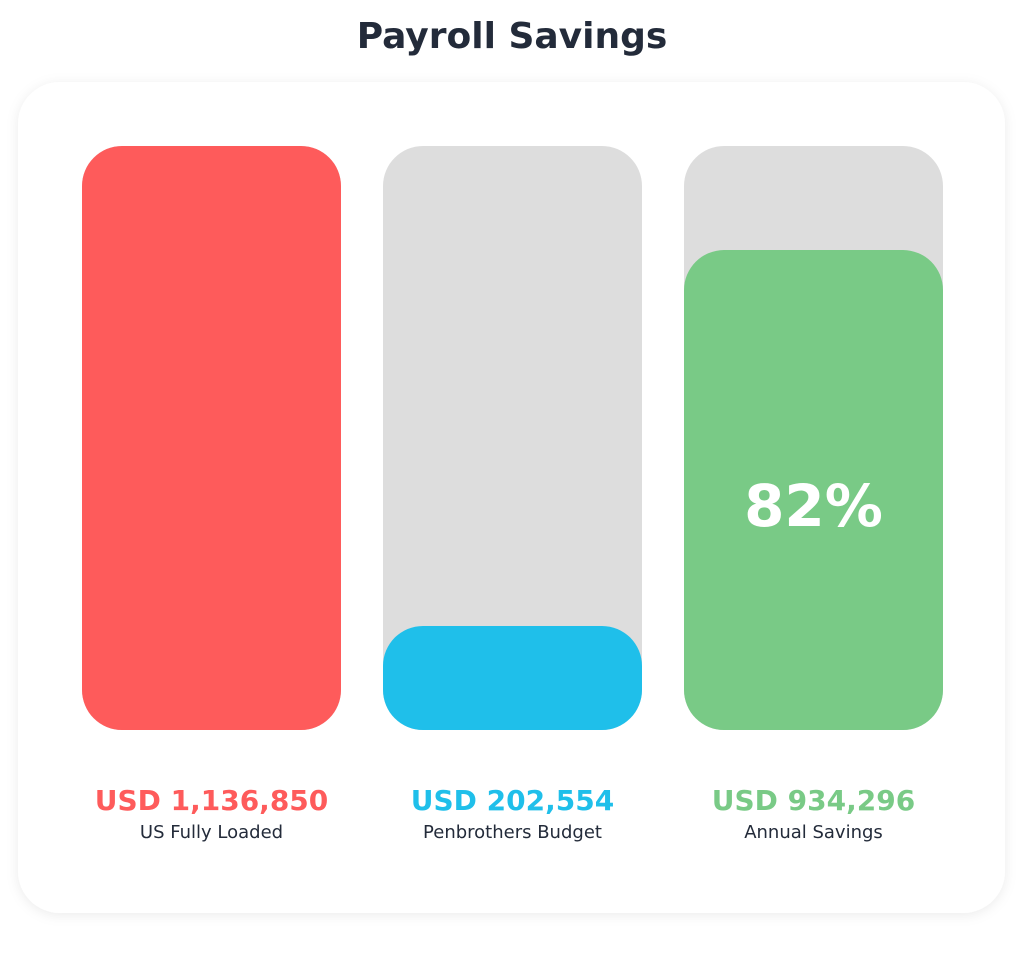  Describe the element at coordinates (212, 800) in the screenshot. I see `value-label: USD 1,136,850` at that location.